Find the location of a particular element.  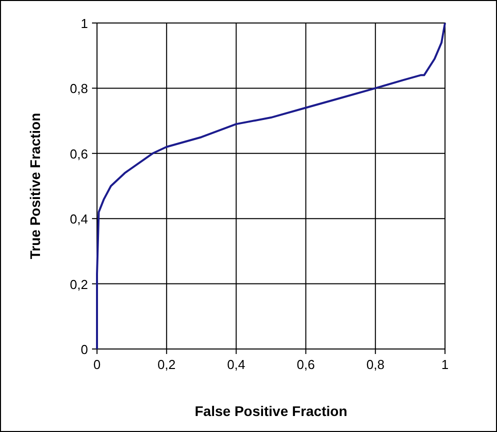

x-tick-label: 1 is located at coordinates (445, 364).